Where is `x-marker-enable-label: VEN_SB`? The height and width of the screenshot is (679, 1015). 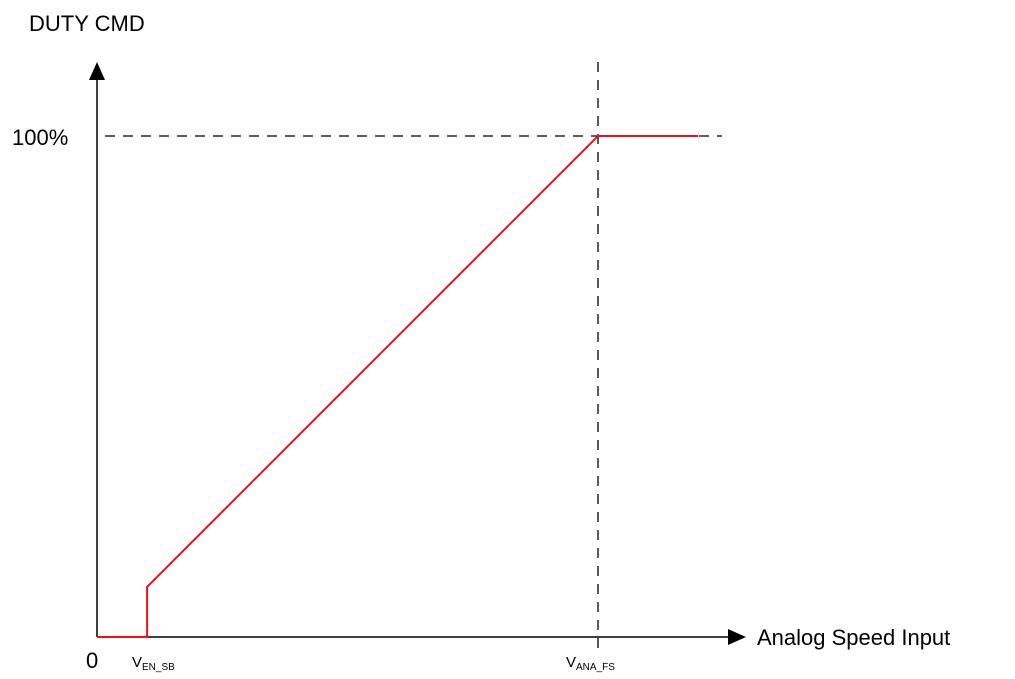
x-marker-enable-label: VEN_SB is located at coordinates (153, 663).